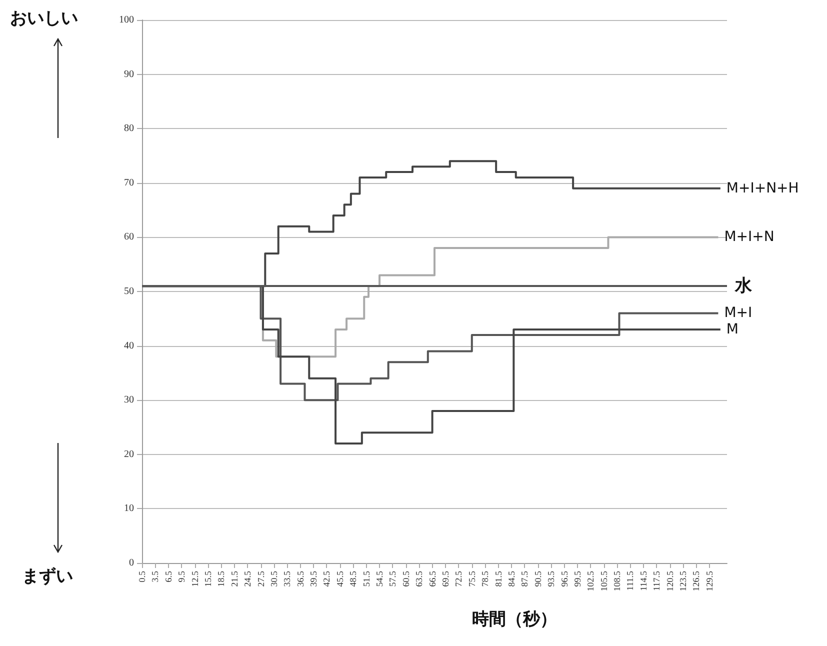  Describe the element at coordinates (339, 578) in the screenshot. I see `x-tick-label: 45.5` at that location.